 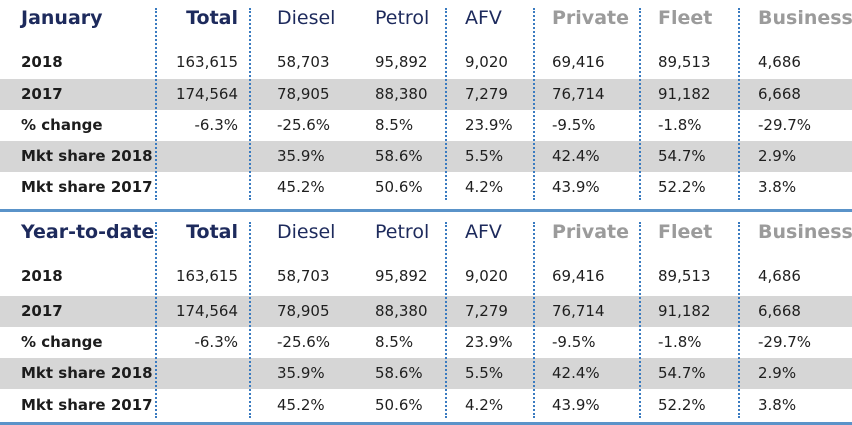 What do you see at coordinates (303, 311) in the screenshot?
I see `cell-diesel: 78,905` at bounding box center [303, 311].